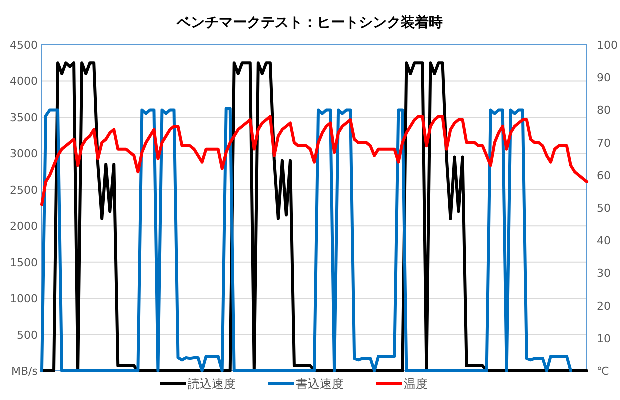 The height and width of the screenshot is (400, 620). Describe the element at coordinates (24, 45) in the screenshot. I see `y-tick-label: 4500` at that location.